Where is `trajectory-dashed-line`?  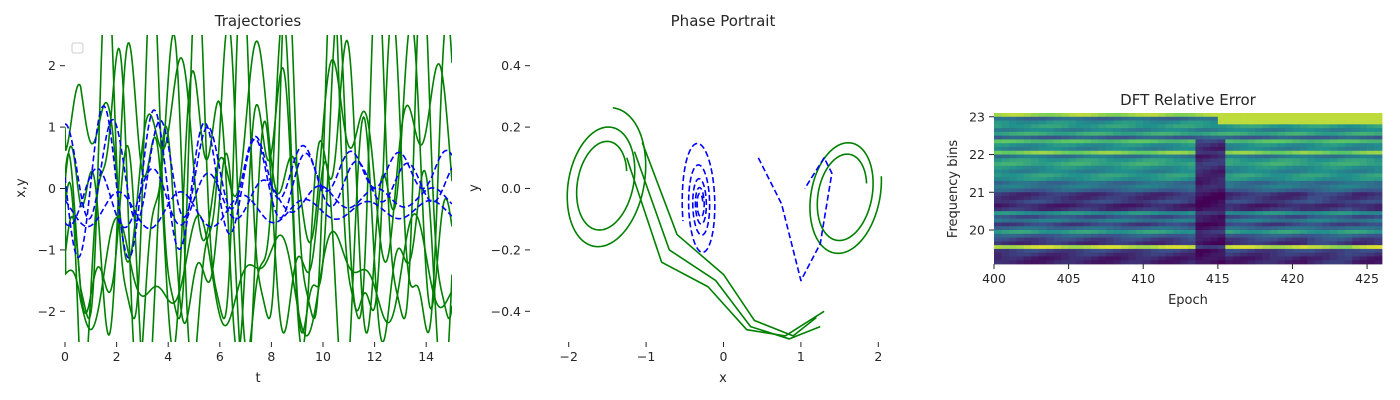
trajectory-dashed-line is located at coordinates (258, 198).